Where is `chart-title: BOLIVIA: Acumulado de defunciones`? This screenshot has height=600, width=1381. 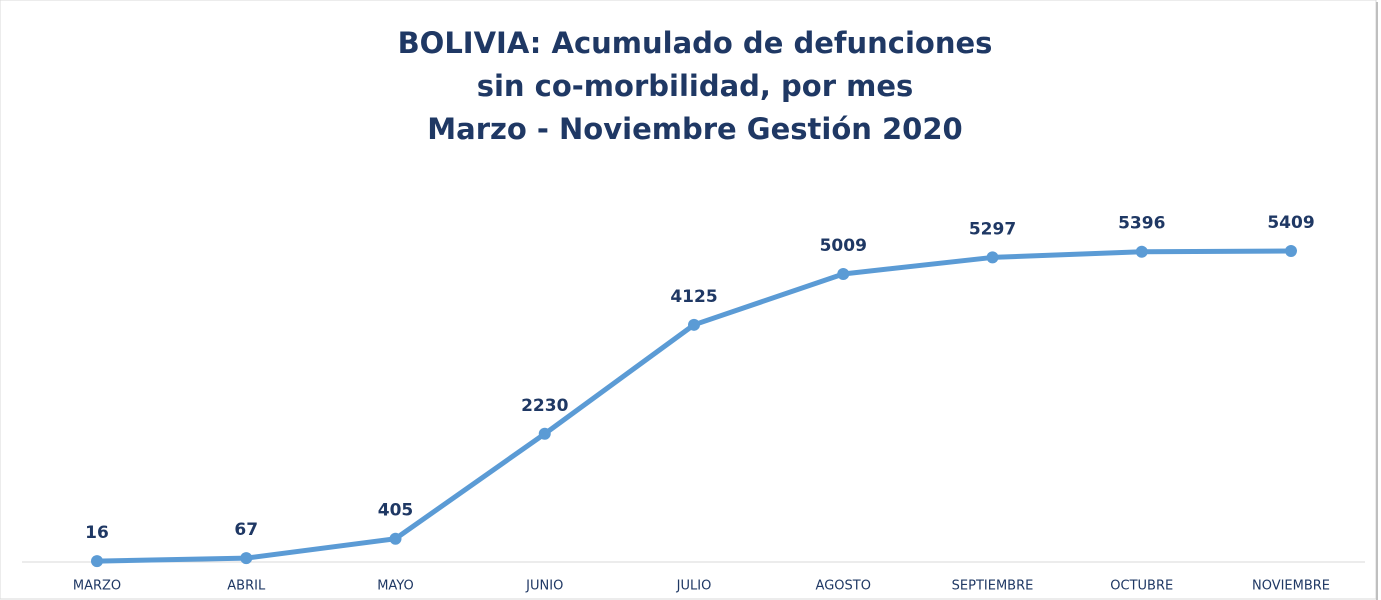
chart-title: BOLIVIA: Acumulado de defunciones is located at coordinates (695, 43).